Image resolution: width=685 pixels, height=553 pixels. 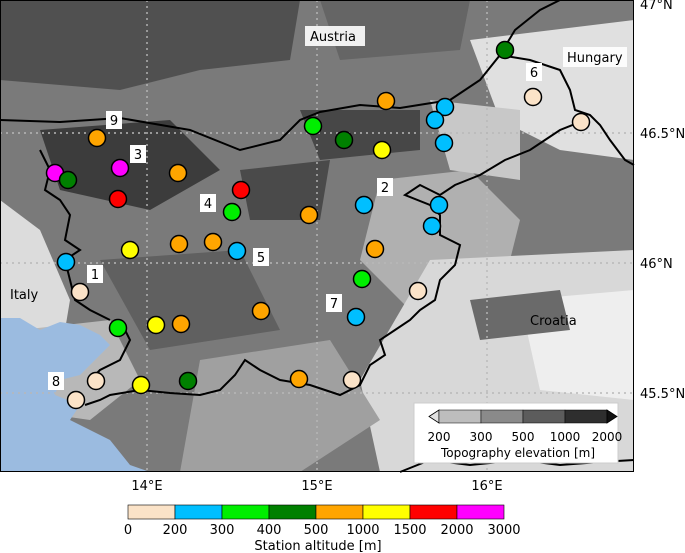 I want to click on country-label-croatia: Croatia, so click(x=553, y=321).